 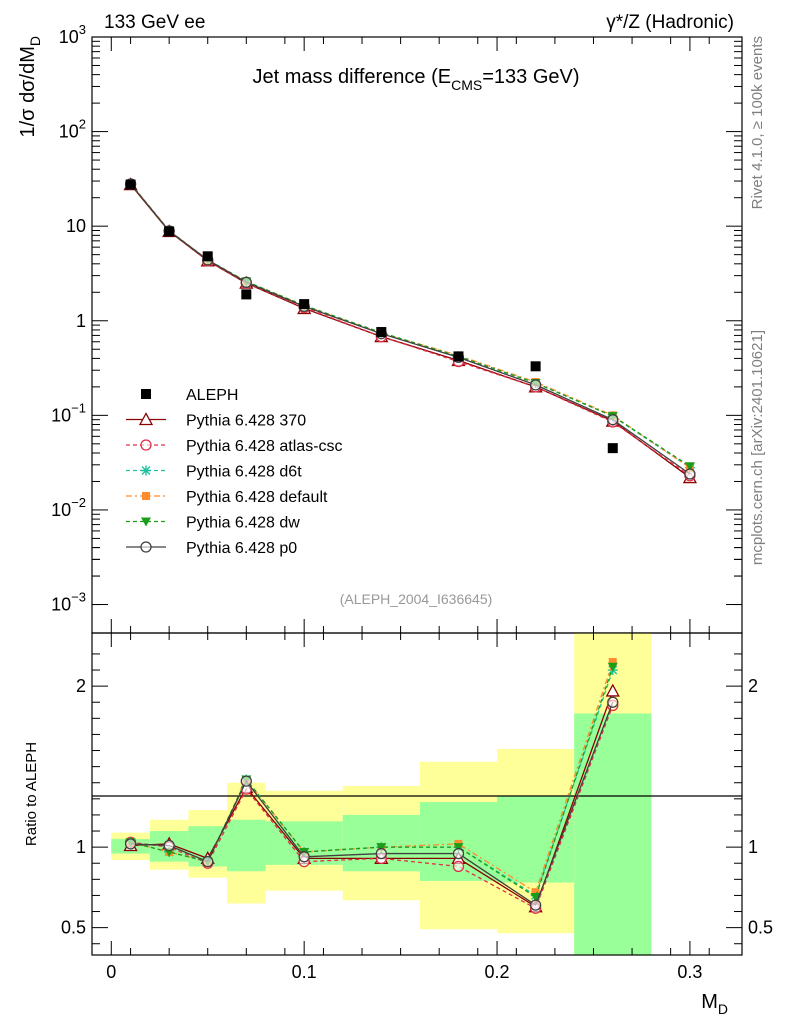 What do you see at coordinates (714, 1004) in the screenshot?
I see `x-axis-label: MD` at bounding box center [714, 1004].